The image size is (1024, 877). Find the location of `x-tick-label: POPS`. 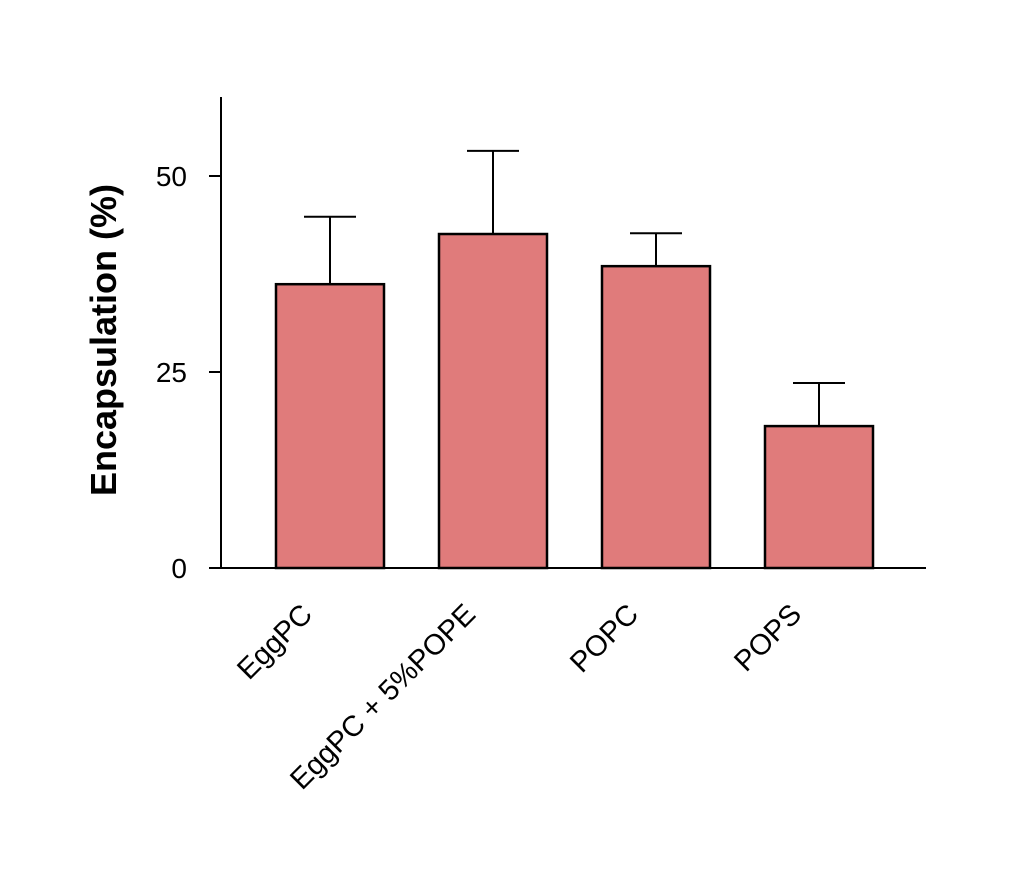

x-tick-label: POPS is located at coordinates (768, 638).